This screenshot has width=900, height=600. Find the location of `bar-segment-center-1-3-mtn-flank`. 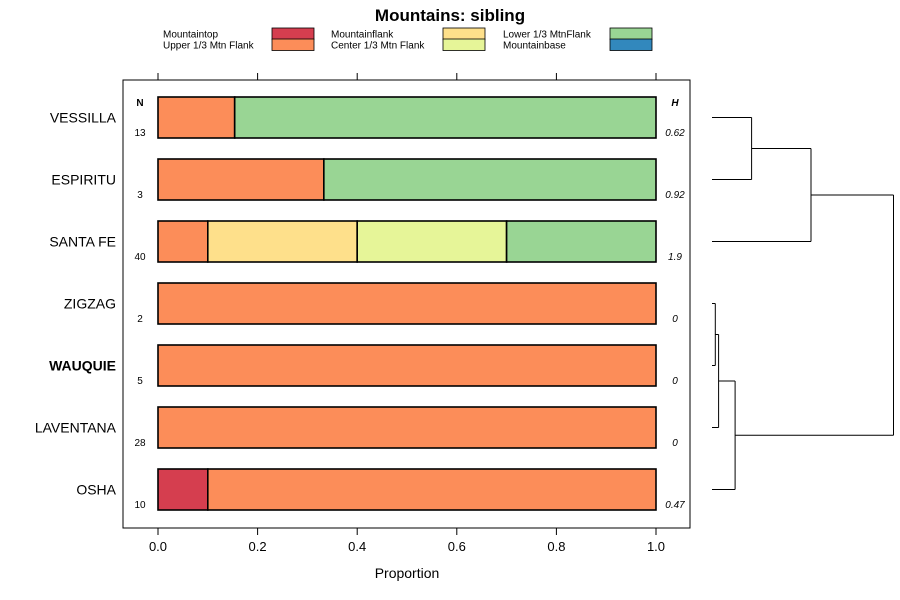

bar-segment-center-1-3-mtn-flank is located at coordinates (432, 241).